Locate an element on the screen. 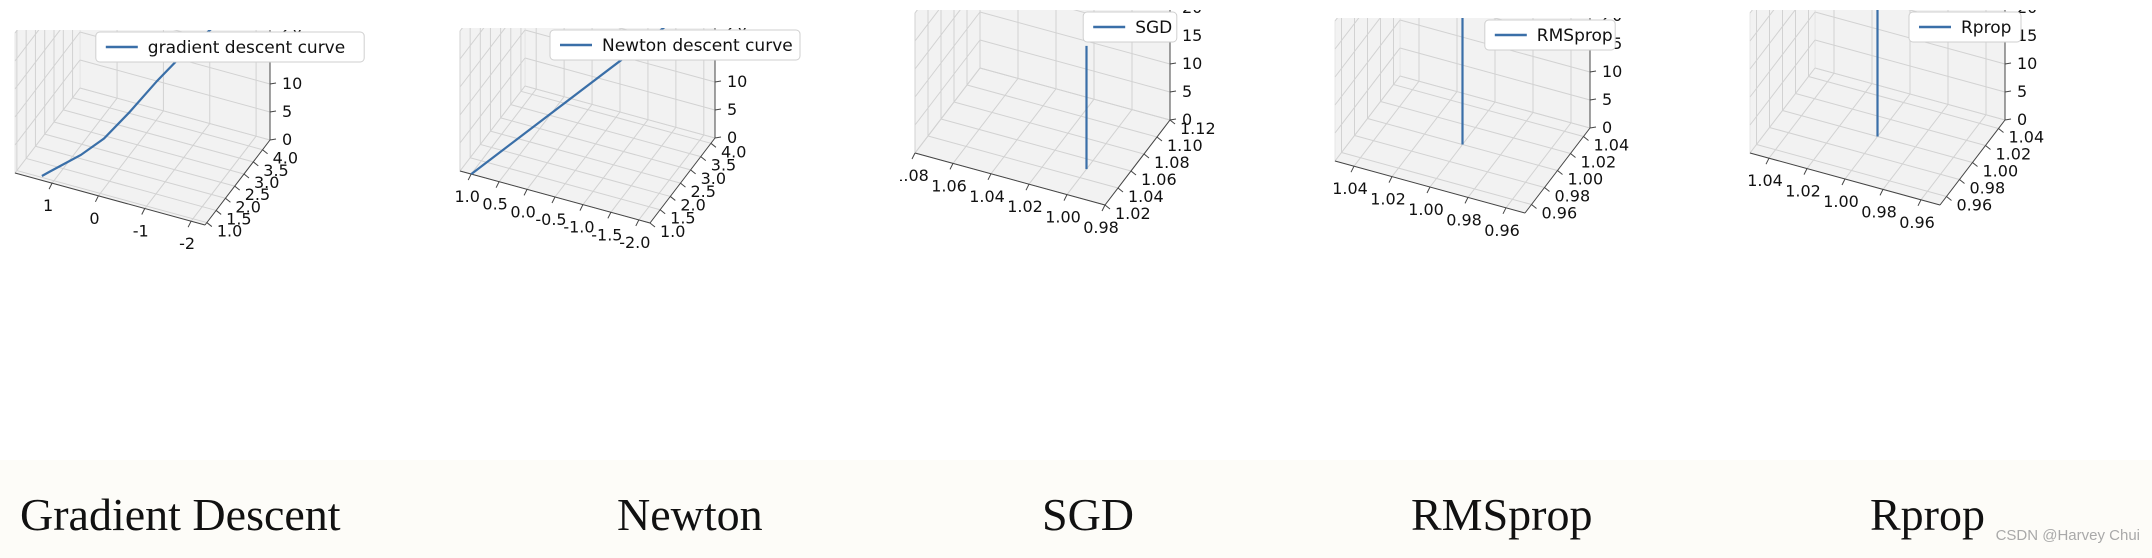  legend: Rprop is located at coordinates (1965, 27).